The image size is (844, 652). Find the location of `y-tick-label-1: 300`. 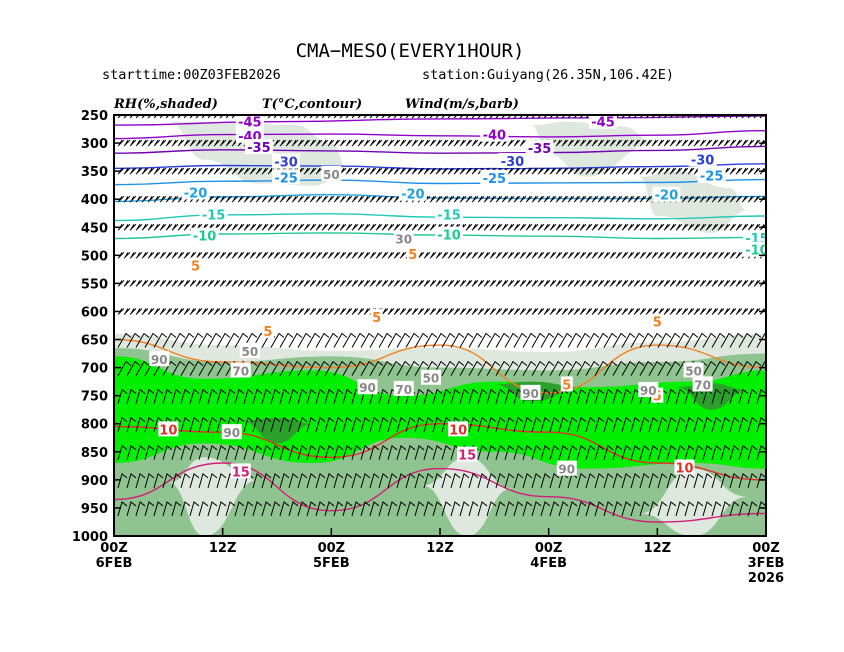

y-tick-label-1: 300 is located at coordinates (94, 144).